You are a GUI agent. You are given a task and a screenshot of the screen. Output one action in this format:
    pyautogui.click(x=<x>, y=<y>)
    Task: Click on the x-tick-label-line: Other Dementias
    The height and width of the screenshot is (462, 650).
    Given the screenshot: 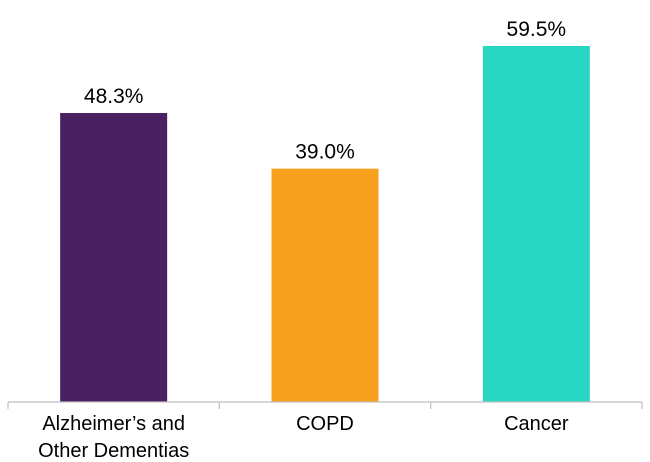 What is the action you would take?
    pyautogui.click(x=113, y=451)
    